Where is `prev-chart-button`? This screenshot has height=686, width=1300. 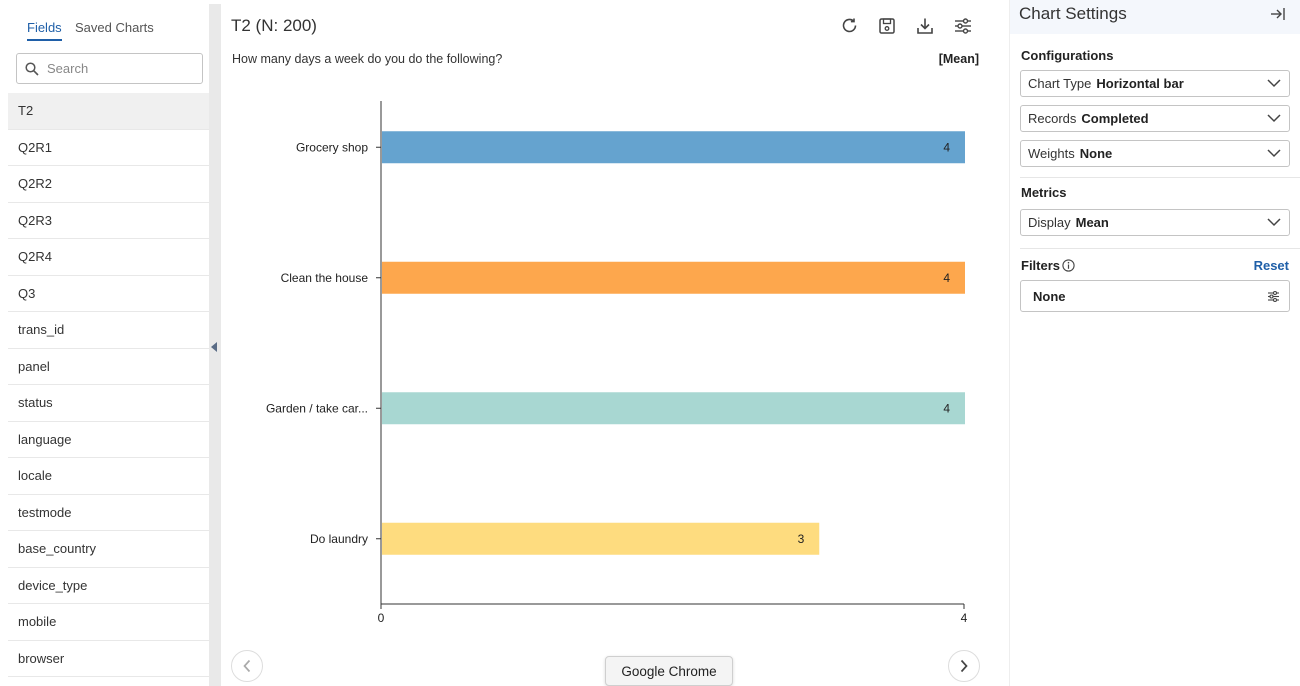 prev-chart-button is located at coordinates (247, 666).